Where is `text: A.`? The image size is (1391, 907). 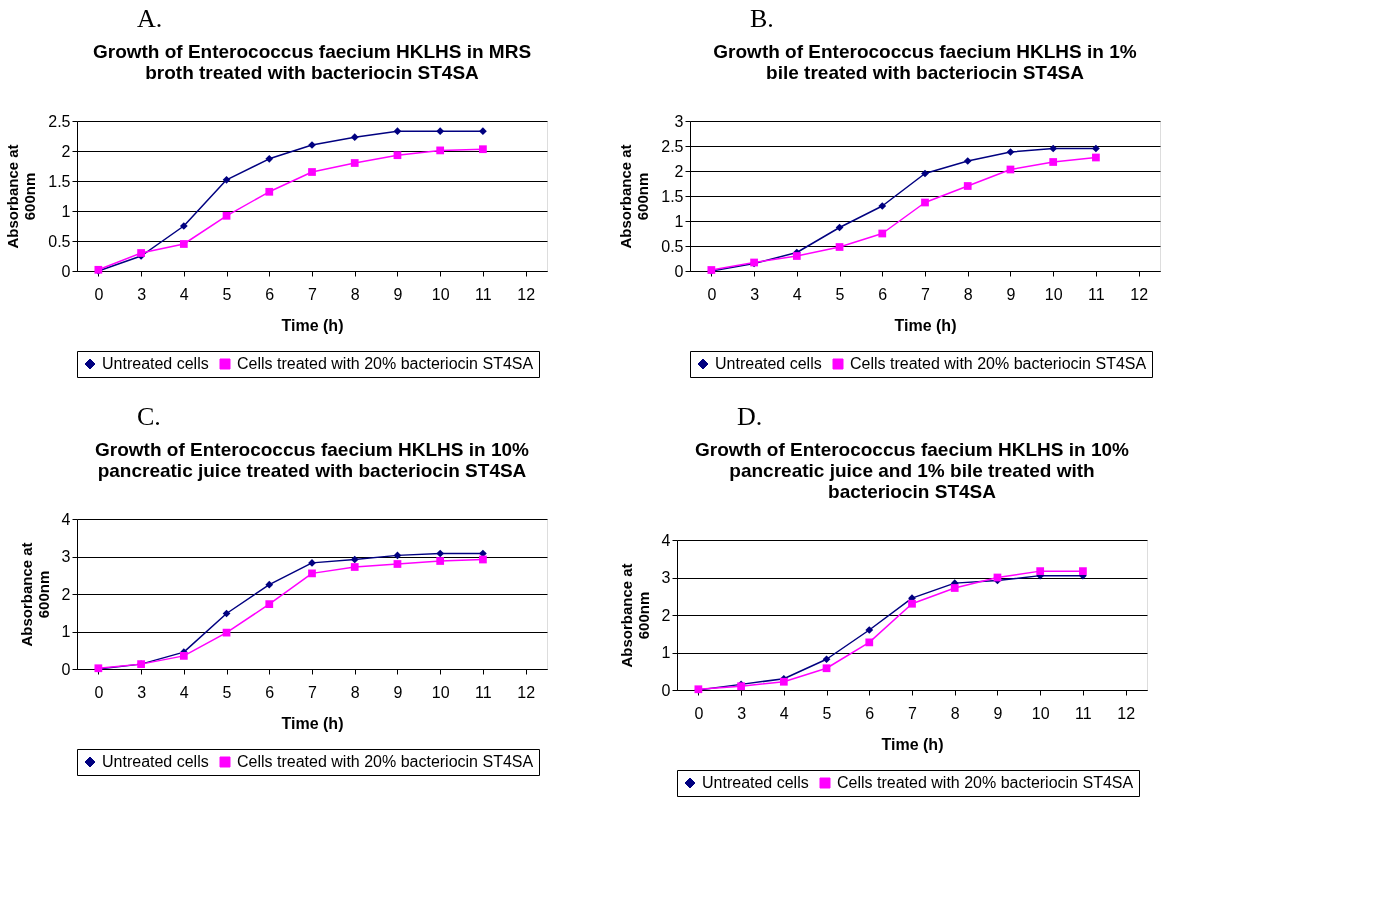
text: A. is located at coordinates (150, 18).